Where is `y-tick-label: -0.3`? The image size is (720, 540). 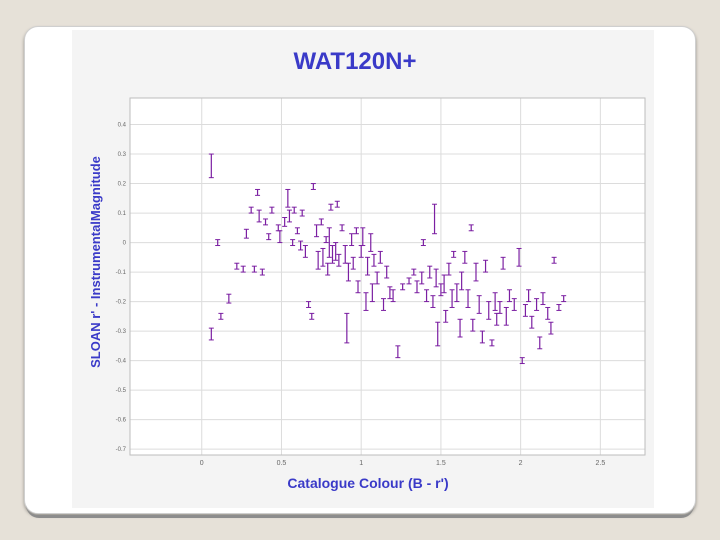 y-tick-label: -0.3 is located at coordinates (121, 332).